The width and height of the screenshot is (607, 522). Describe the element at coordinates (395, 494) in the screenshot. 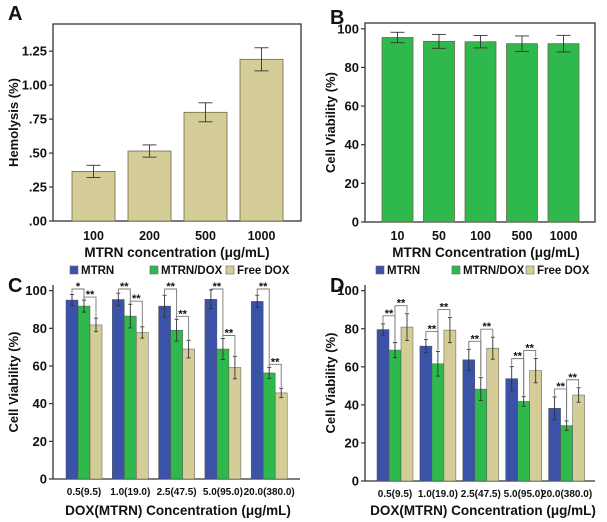

I see `x-tick-label: 0.5(9.5)` at that location.